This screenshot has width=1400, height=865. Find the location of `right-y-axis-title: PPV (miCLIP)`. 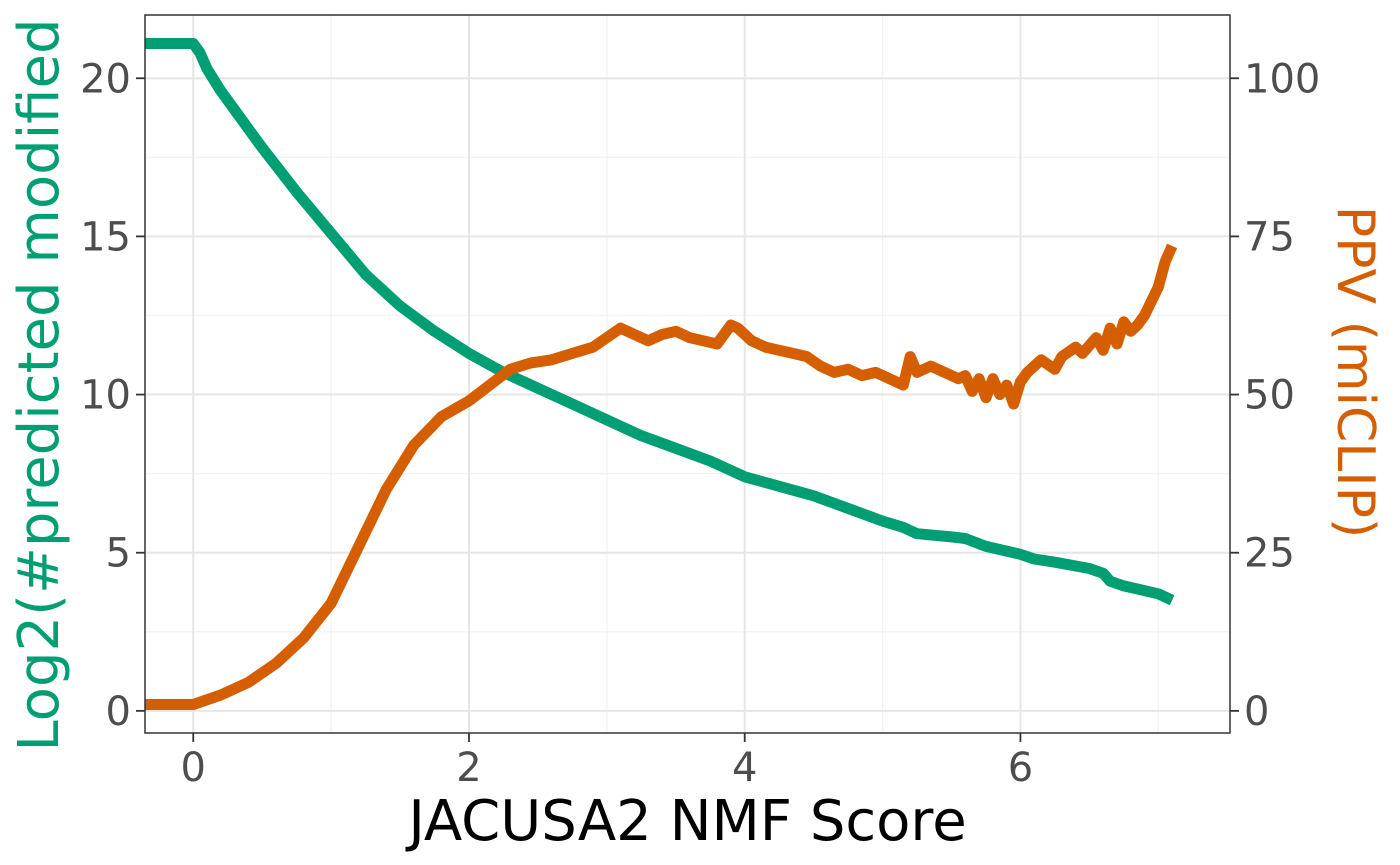

right-y-axis-title: PPV (miCLIP) is located at coordinates (1355, 372).